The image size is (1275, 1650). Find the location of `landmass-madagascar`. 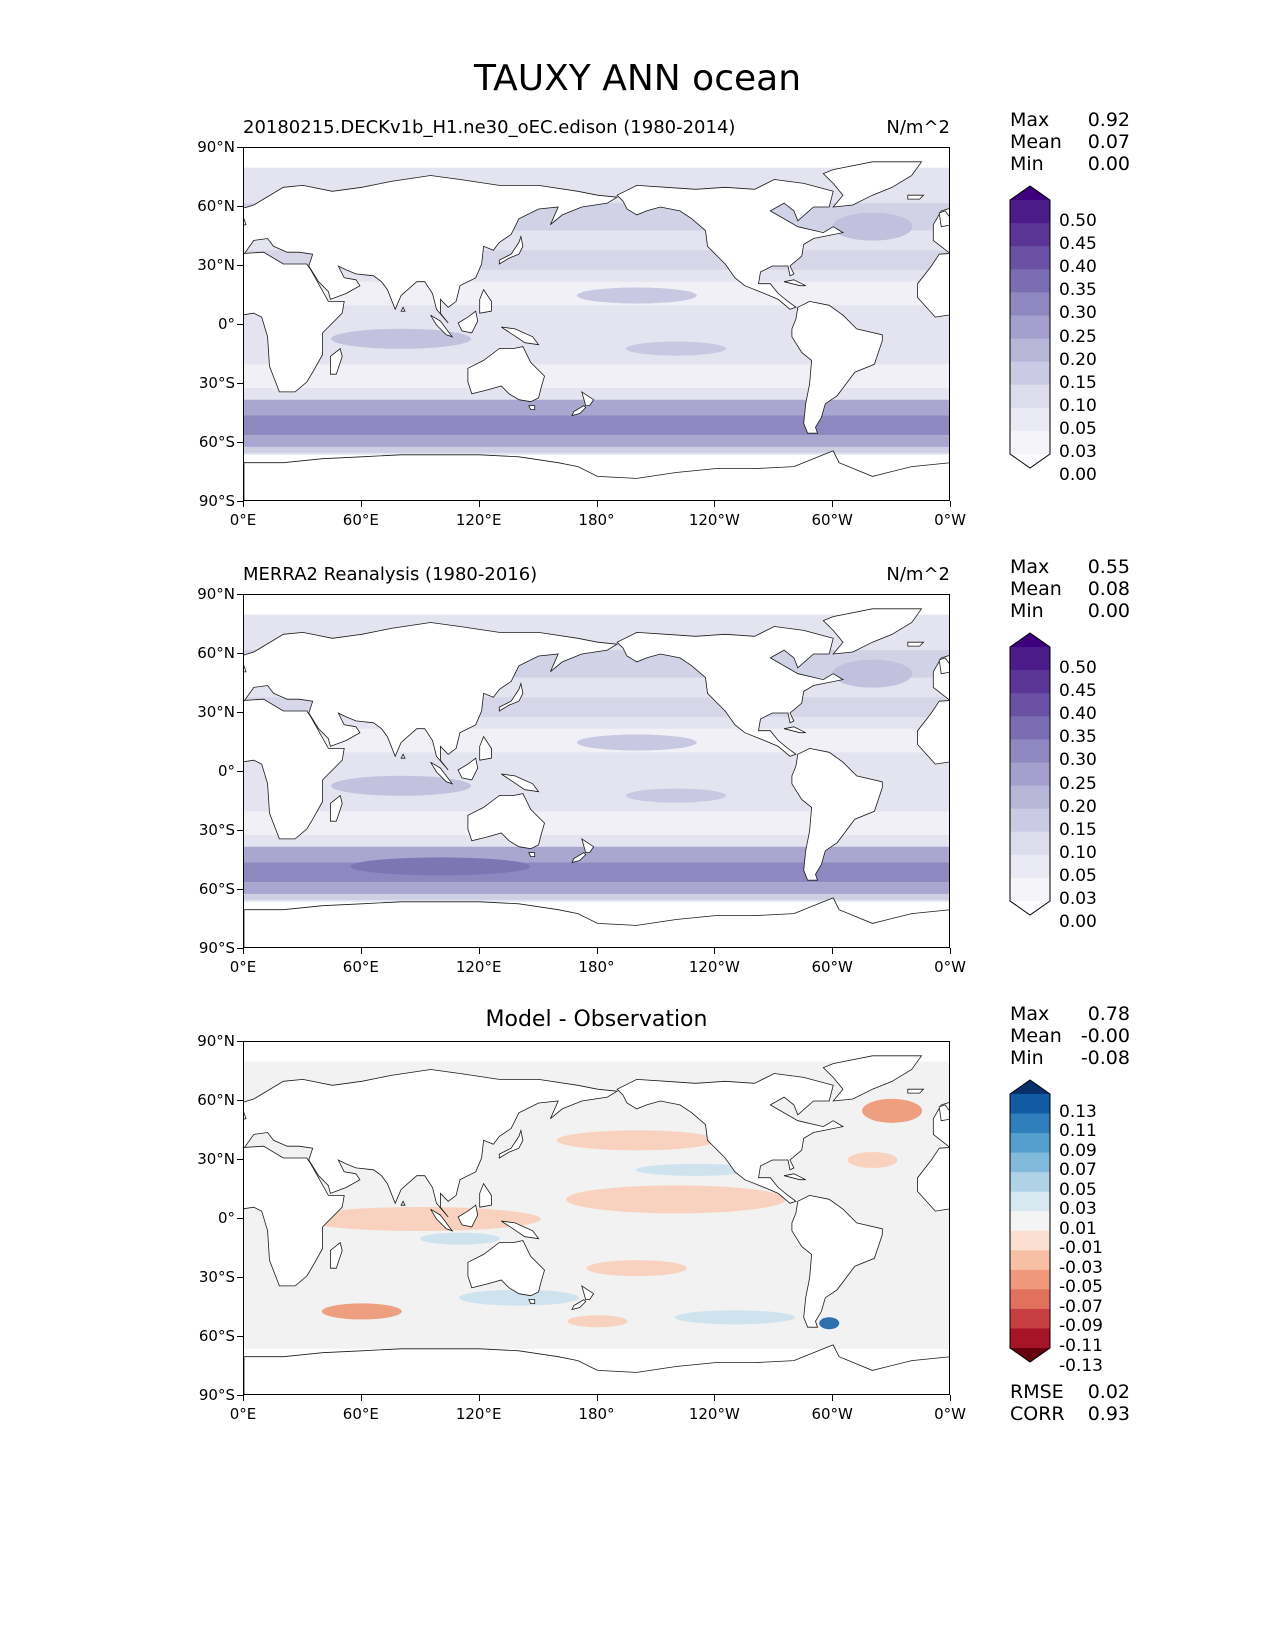

landmass-madagascar is located at coordinates (336, 361).